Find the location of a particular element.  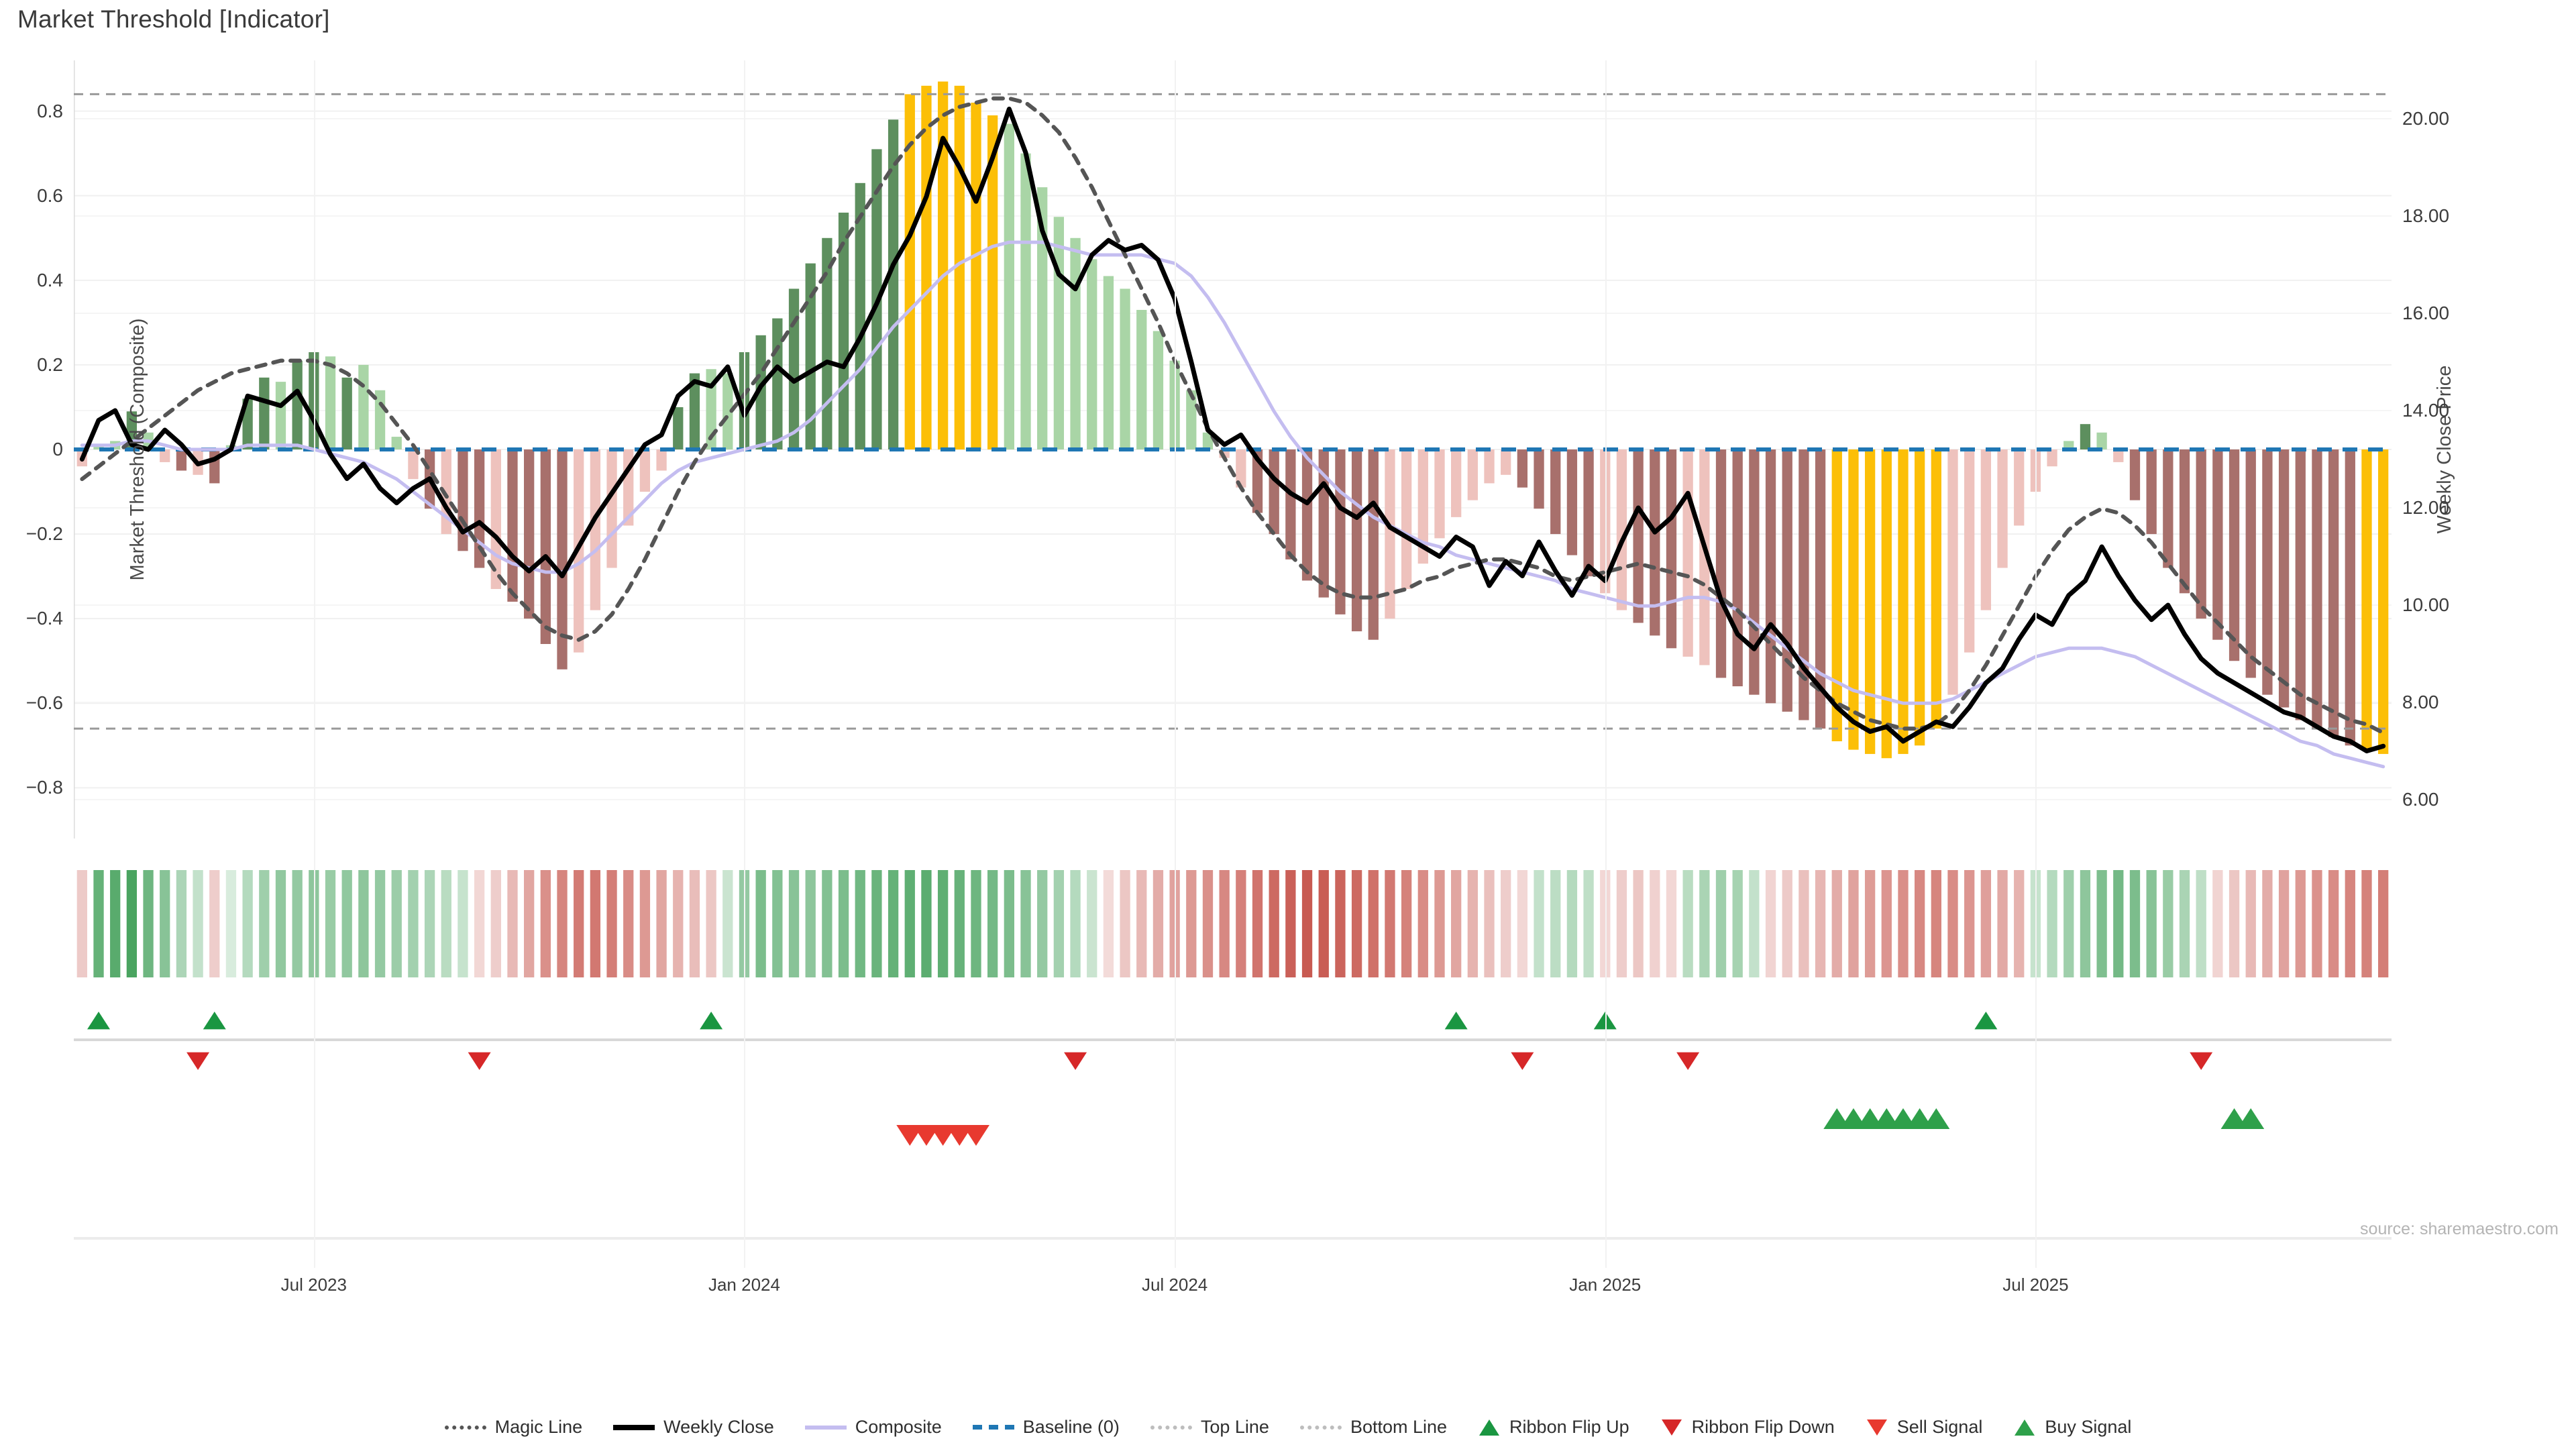

y-tick-left: −0.6 is located at coordinates (44, 703).